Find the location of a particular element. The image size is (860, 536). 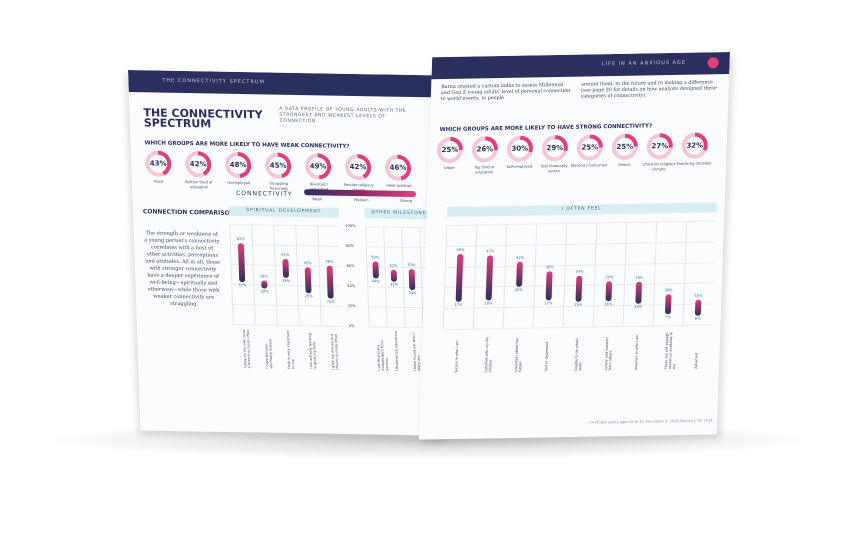

value-top: 51% is located at coordinates (285, 254).